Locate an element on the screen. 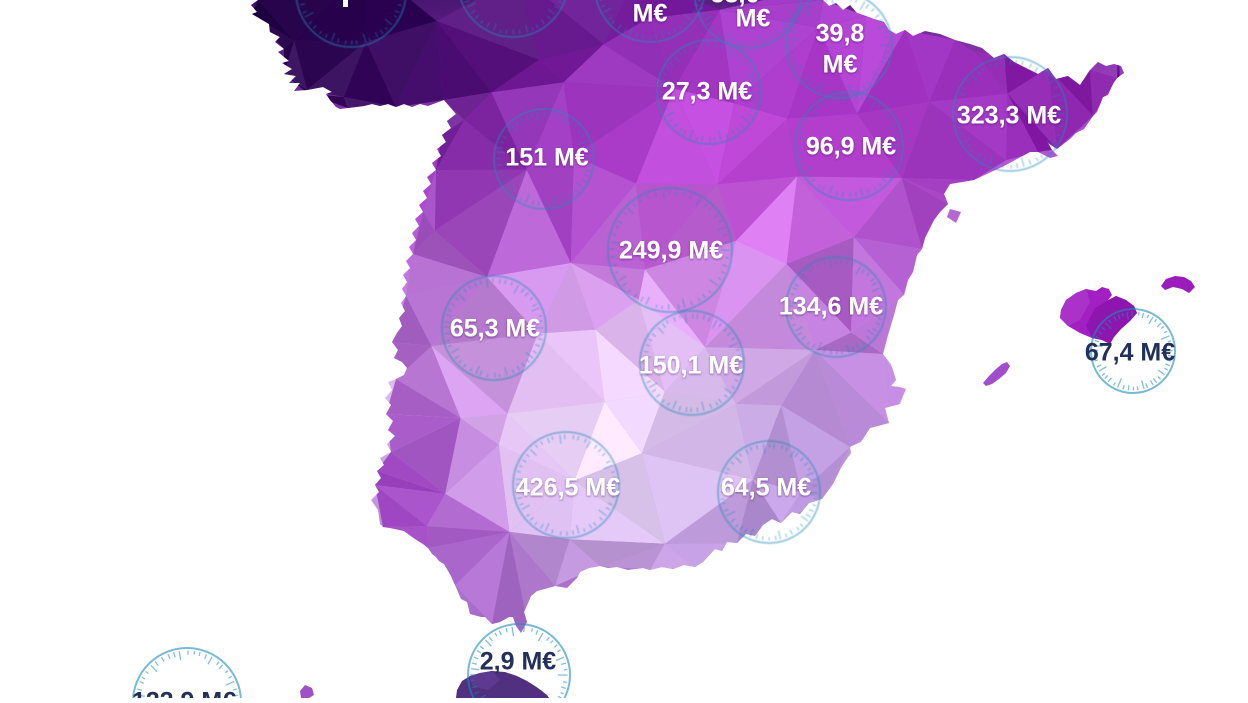 This screenshot has width=1248, height=703. svg-text: 2,9 M€ is located at coordinates (518, 662).